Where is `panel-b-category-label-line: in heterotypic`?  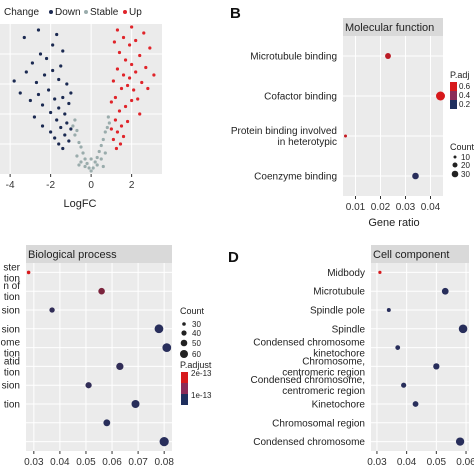
panel-b-category-label-line: in heterotypic is located at coordinates (307, 142).